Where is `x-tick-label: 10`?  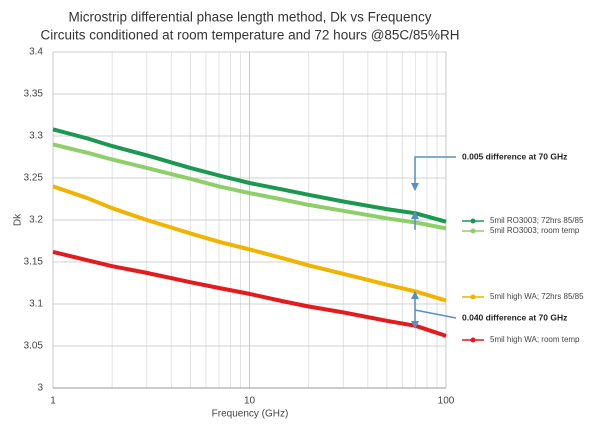
x-tick-label: 10 is located at coordinates (250, 401).